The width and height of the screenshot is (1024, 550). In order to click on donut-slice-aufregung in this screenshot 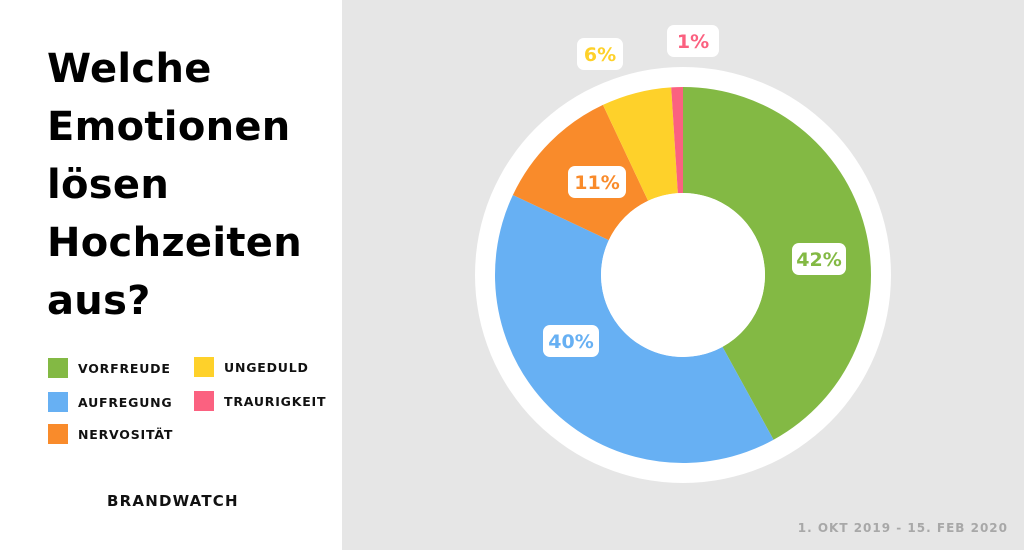, I will do `click(634, 329)`.